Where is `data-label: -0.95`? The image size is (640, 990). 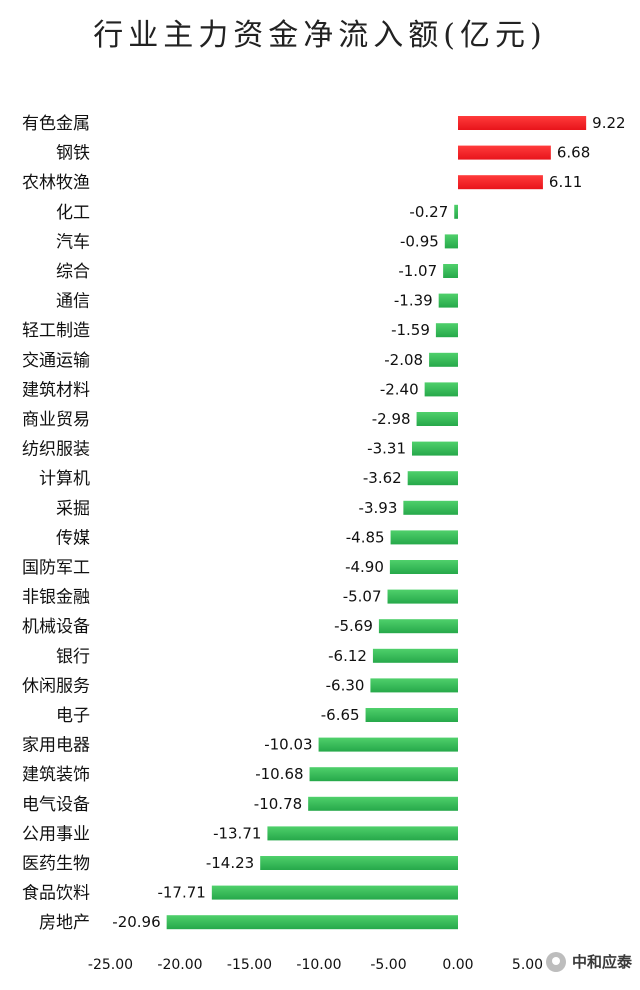 data-label: -0.95 is located at coordinates (419, 241).